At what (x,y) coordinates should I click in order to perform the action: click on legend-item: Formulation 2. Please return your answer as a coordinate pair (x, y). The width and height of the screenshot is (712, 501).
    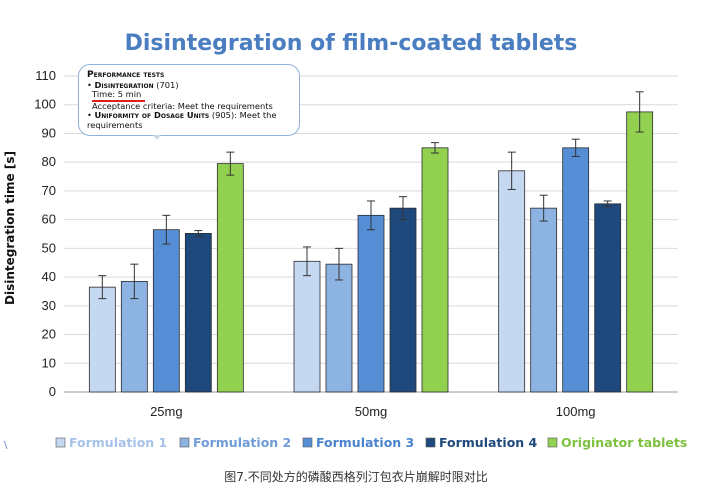
    Looking at the image, I should click on (235, 442).